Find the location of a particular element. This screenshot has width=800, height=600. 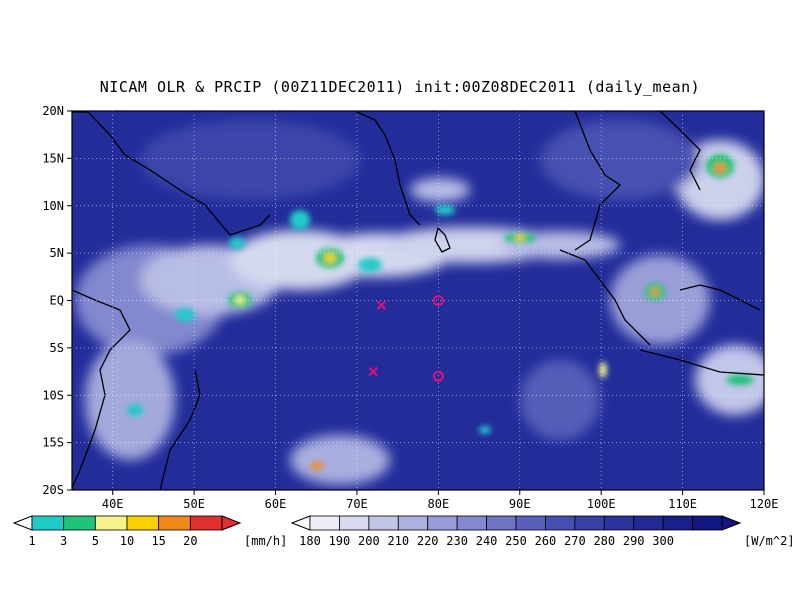

colorbar-label: 180 is located at coordinates (310, 541).